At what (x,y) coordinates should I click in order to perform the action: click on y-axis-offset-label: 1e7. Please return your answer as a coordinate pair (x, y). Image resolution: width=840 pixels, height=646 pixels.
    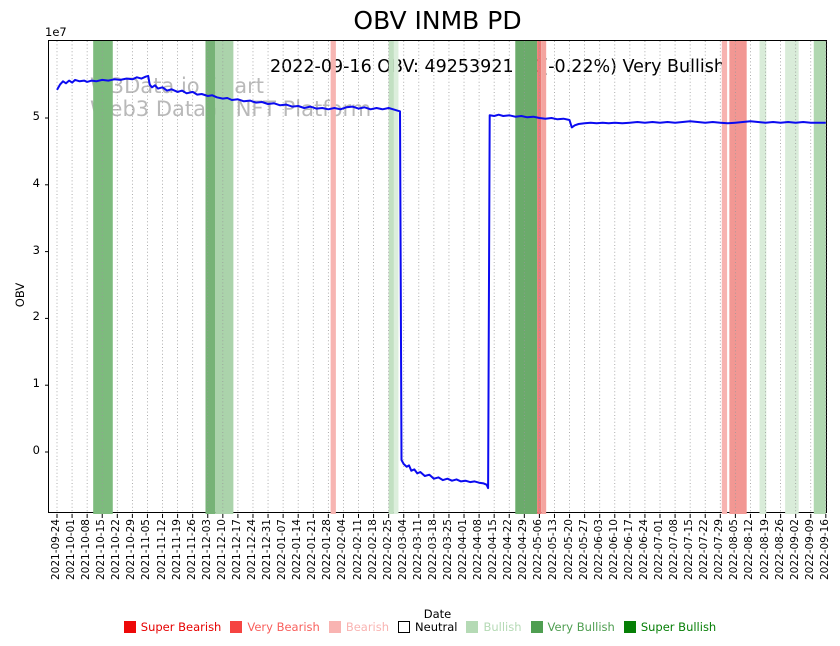
    Looking at the image, I should click on (56, 32).